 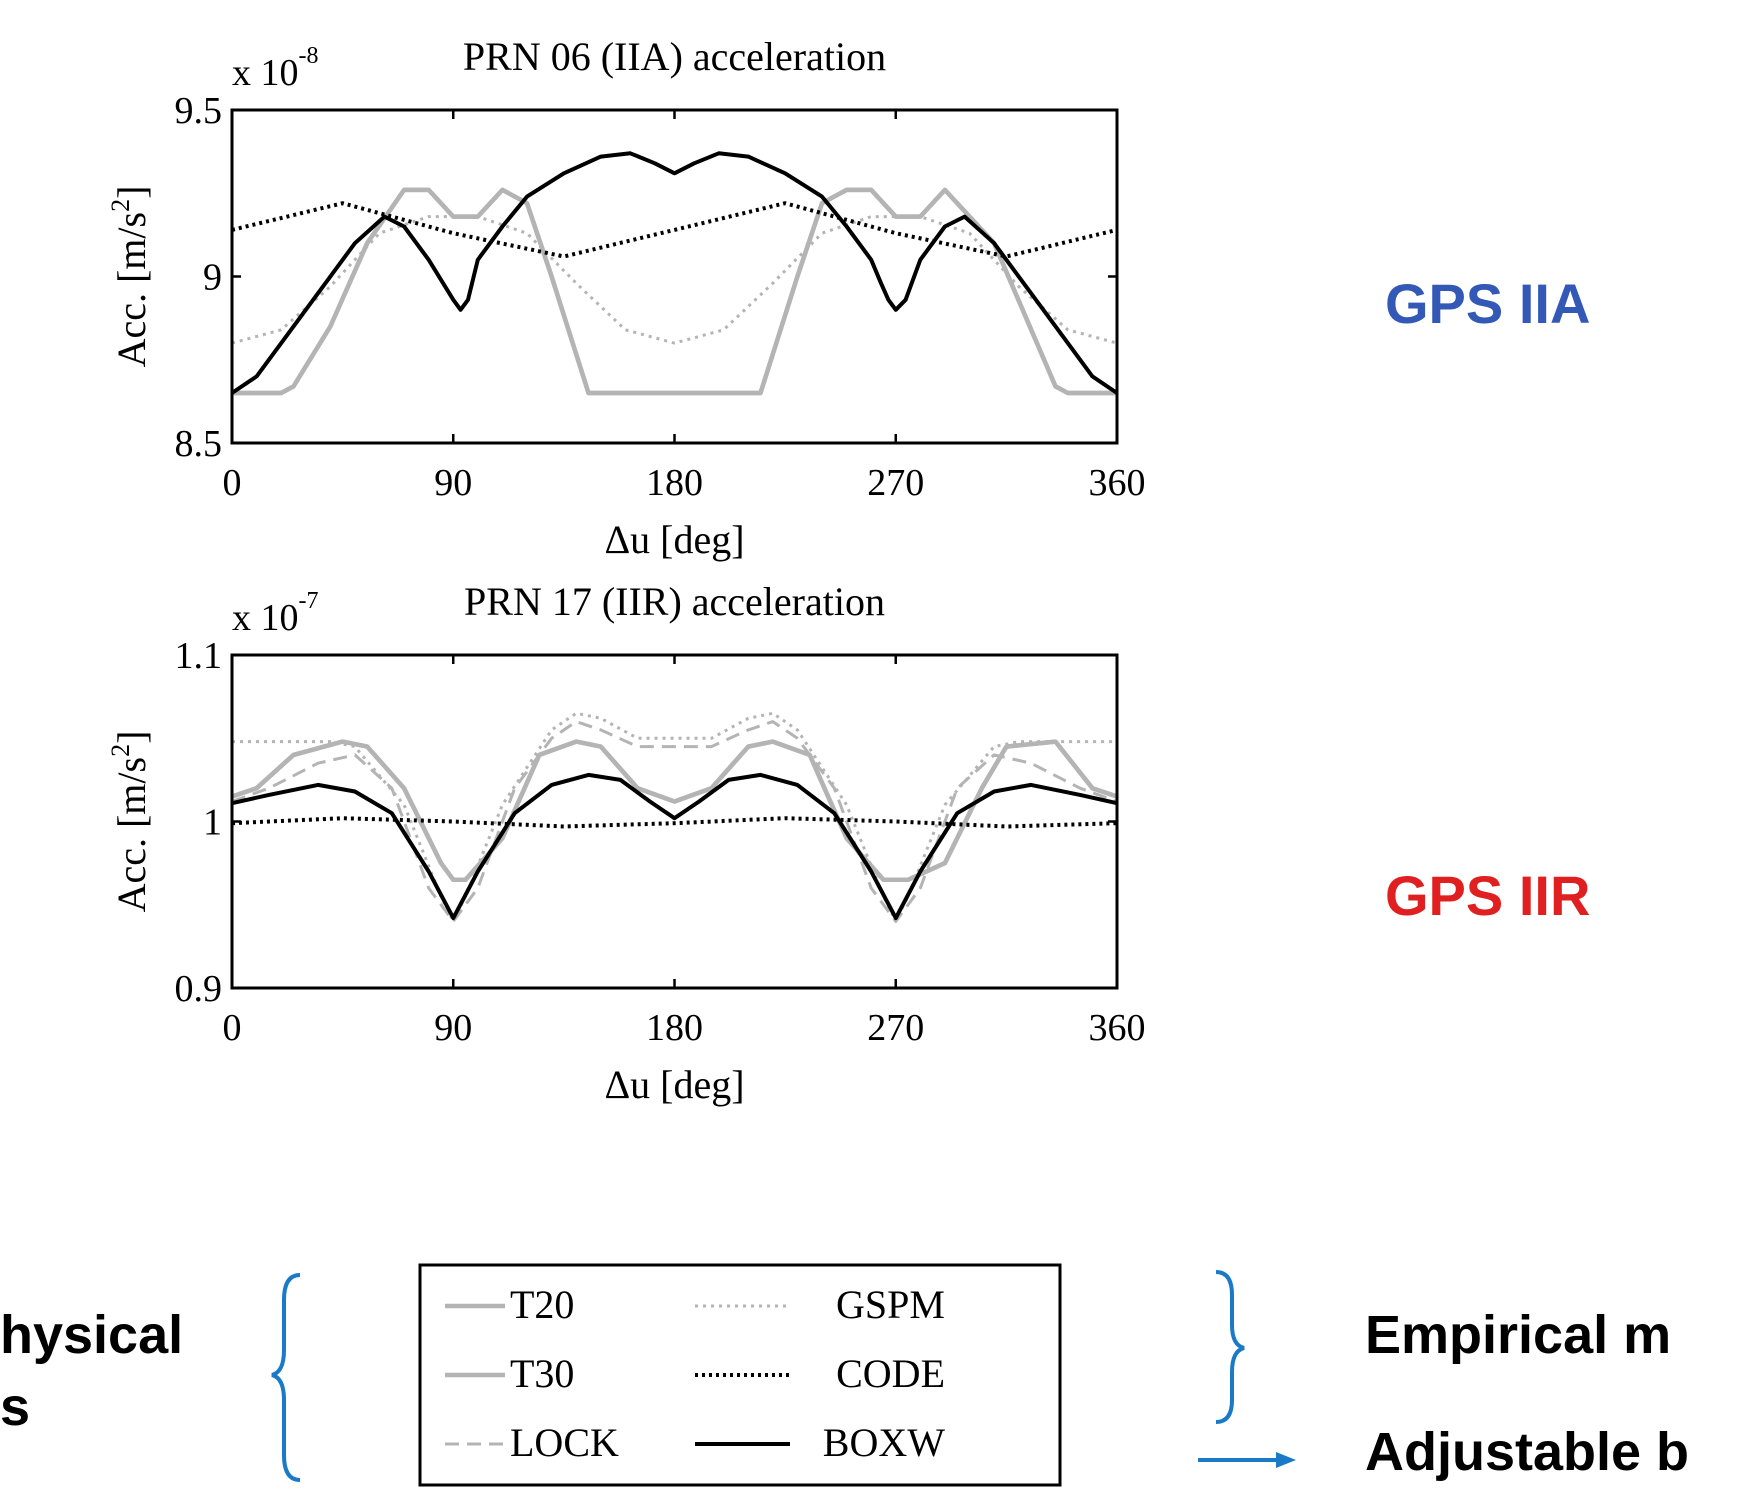 I want to click on chart-title: PRN 17 (IIR) acceleration, so click(x=674, y=601).